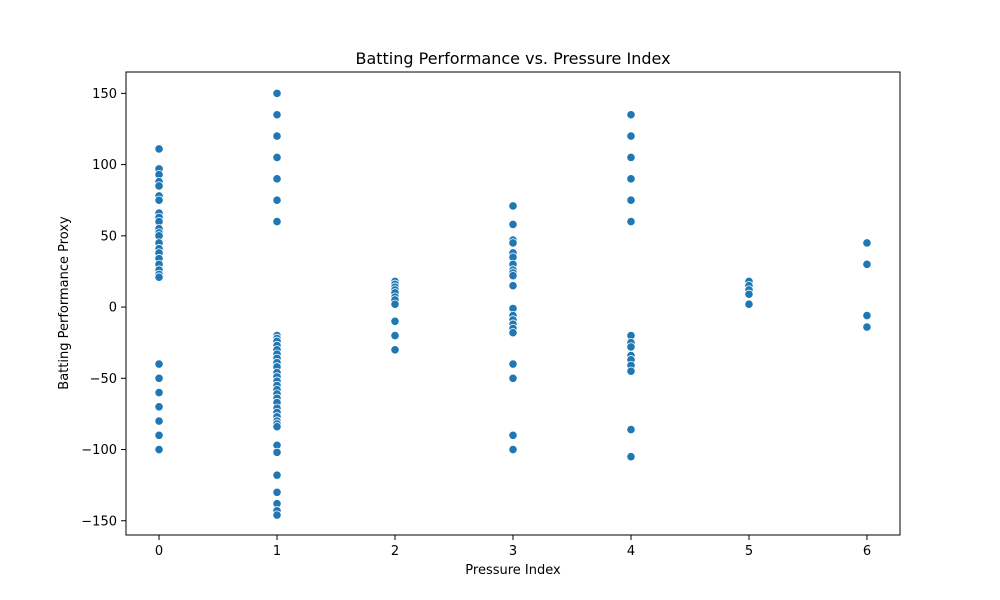 The height and width of the screenshot is (600, 1000). Describe the element at coordinates (277, 551) in the screenshot. I see `x-tick-label: 1` at that location.